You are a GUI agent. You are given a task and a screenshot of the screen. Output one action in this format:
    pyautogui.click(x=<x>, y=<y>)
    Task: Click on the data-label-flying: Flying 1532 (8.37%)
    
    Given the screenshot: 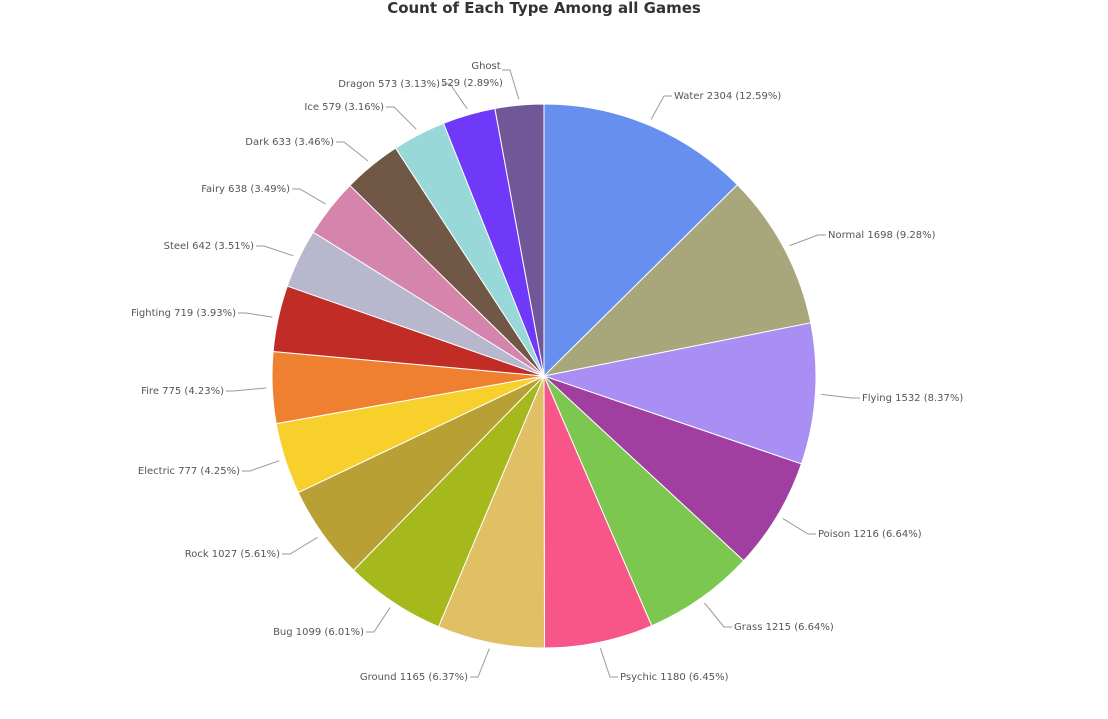 What is the action you would take?
    pyautogui.click(x=912, y=398)
    